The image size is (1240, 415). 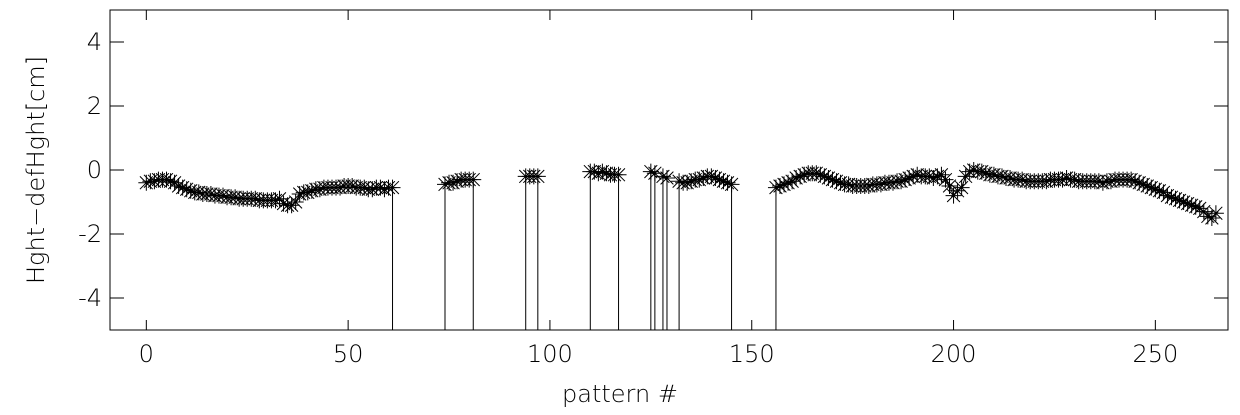 I want to click on x-tick-label: 50, so click(x=348, y=354).